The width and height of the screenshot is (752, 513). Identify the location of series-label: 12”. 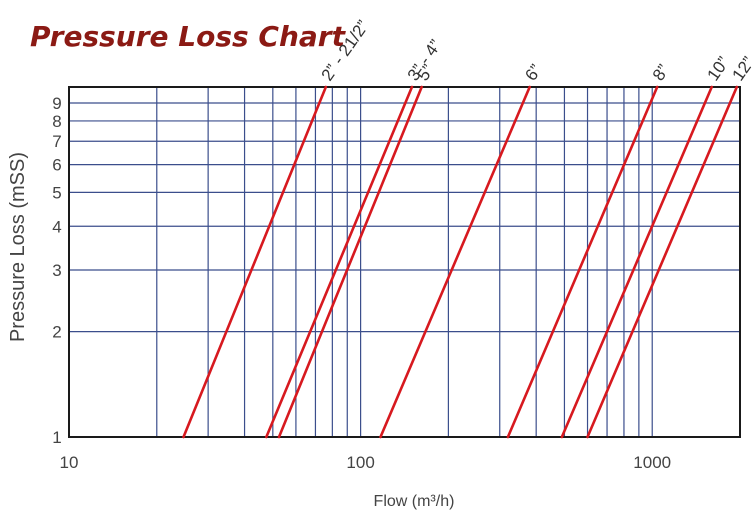
(740, 68).